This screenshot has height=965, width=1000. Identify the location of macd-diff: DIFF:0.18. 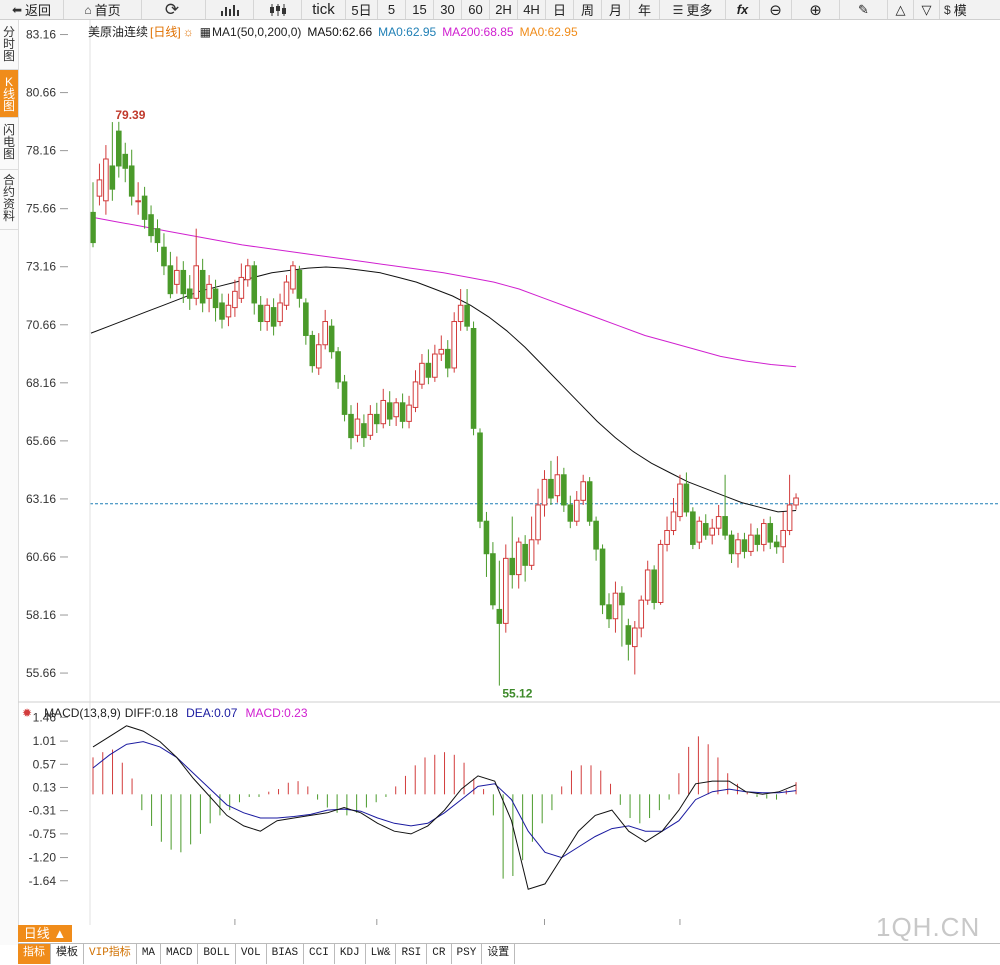
(151, 713).